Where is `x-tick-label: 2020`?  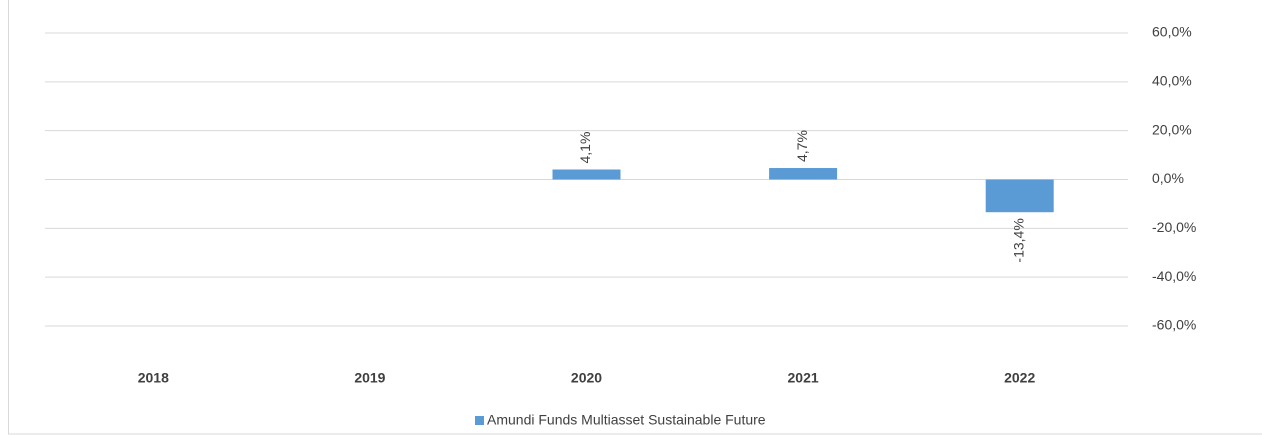
x-tick-label: 2020 is located at coordinates (586, 378).